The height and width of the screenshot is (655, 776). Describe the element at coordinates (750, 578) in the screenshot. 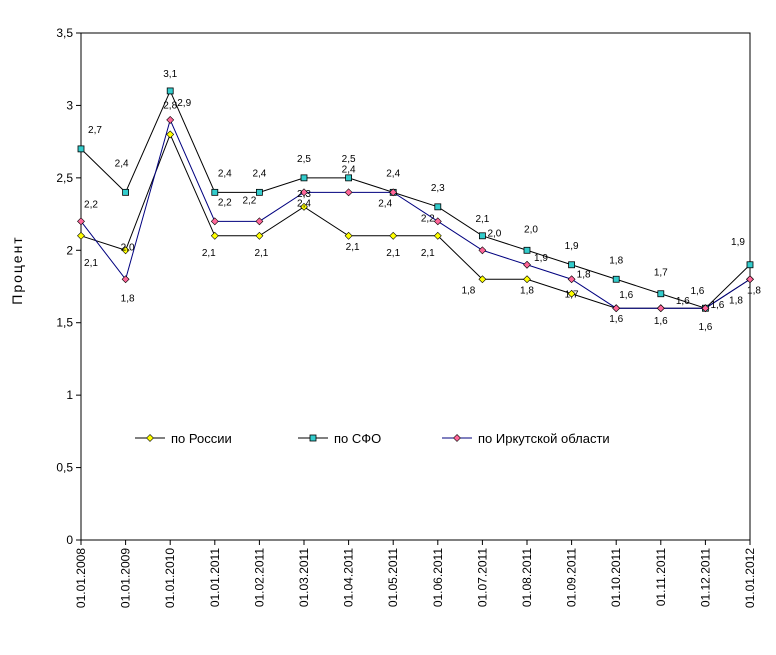

I see `x-tick-label: 01.01.2012` at that location.